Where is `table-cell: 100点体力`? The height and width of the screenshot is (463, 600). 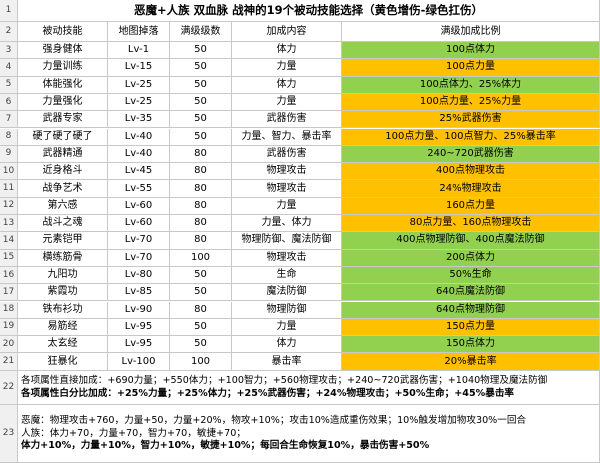
table-cell: 100点体力 is located at coordinates (471, 51).